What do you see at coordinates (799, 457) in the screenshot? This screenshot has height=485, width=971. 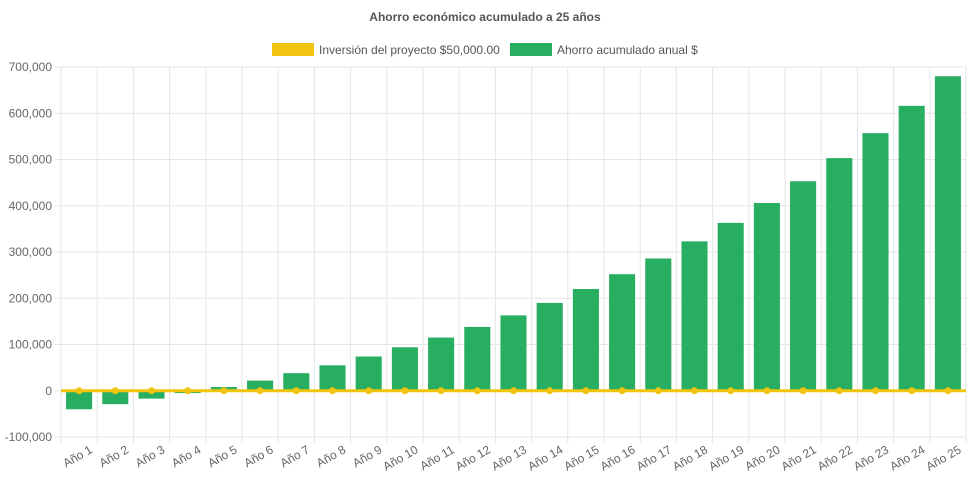 I see `x-tick-label: Año 21` at bounding box center [799, 457].